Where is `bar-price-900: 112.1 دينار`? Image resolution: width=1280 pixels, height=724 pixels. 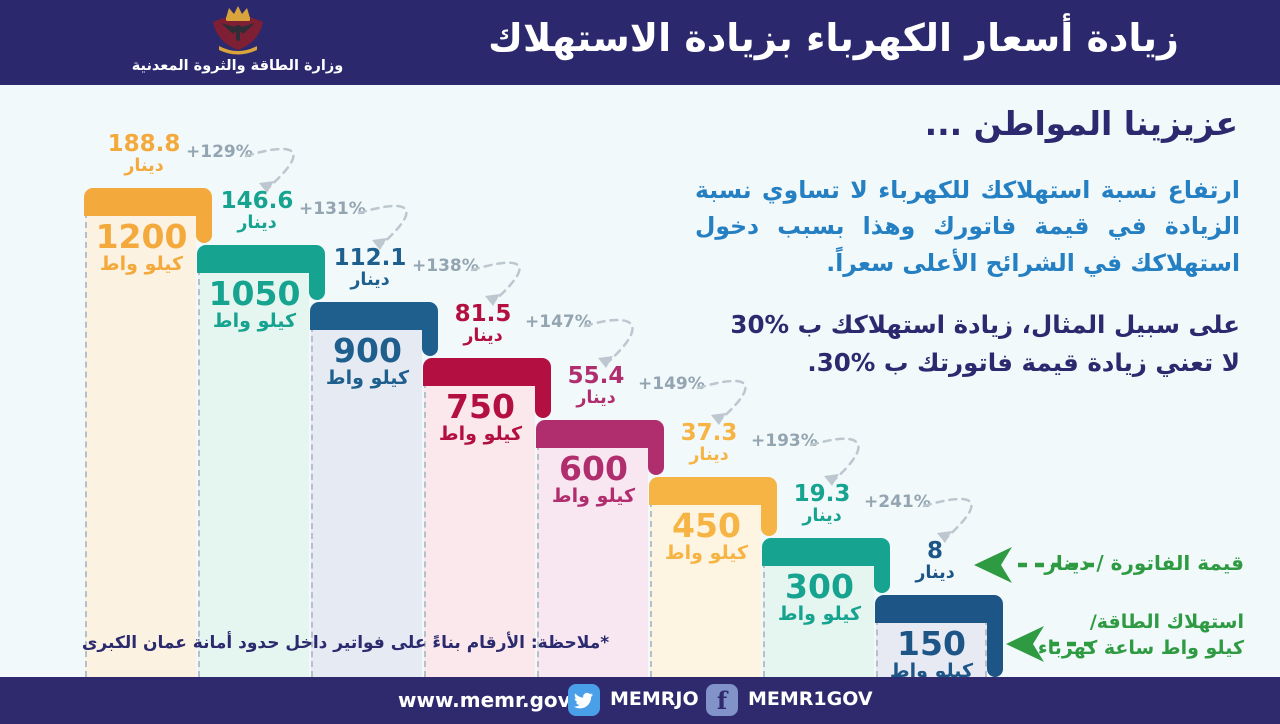
bar-price-900: 112.1 دينار is located at coordinates (370, 268).